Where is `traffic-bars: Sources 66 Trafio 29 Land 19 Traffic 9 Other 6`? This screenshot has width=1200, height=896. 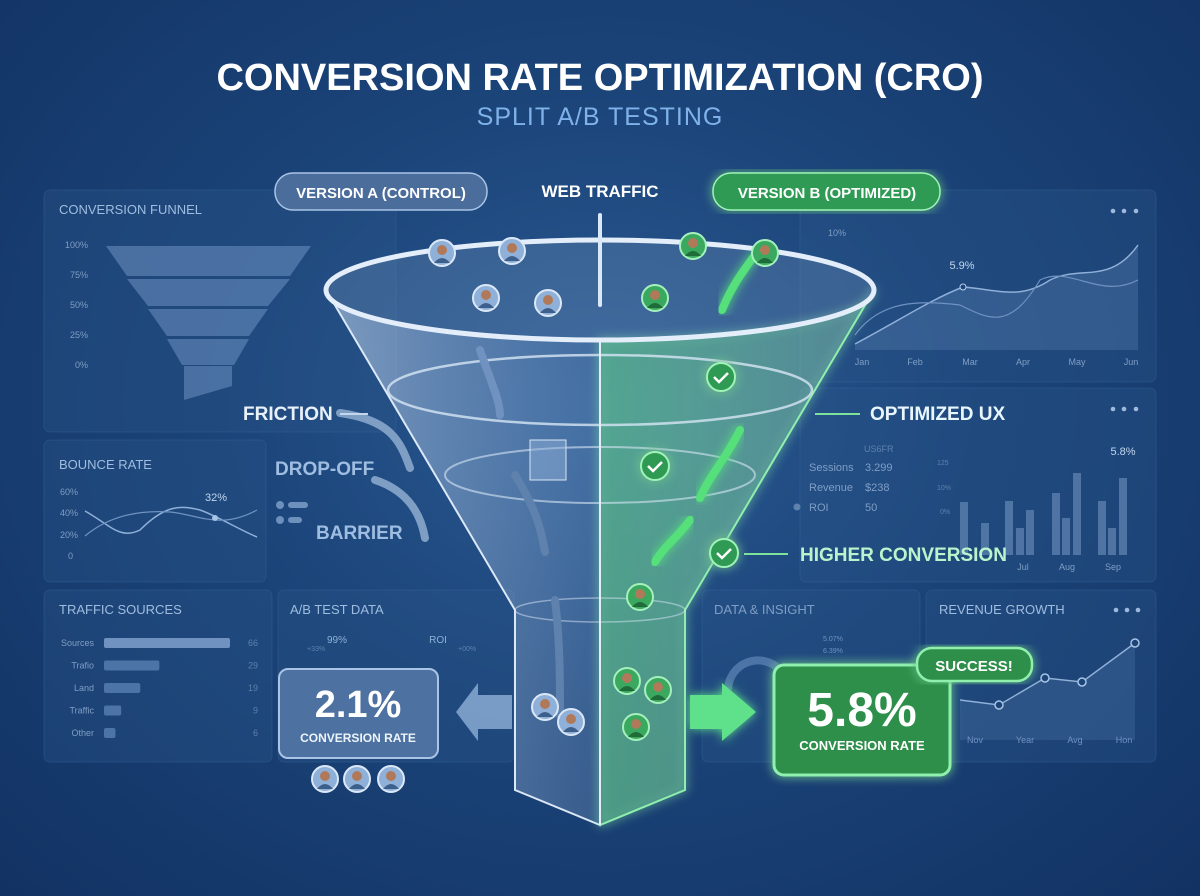
traffic-bars: Sources 66 Trafio 29 Land 19 Traffic 9 Other 6 is located at coordinates (159, 688).